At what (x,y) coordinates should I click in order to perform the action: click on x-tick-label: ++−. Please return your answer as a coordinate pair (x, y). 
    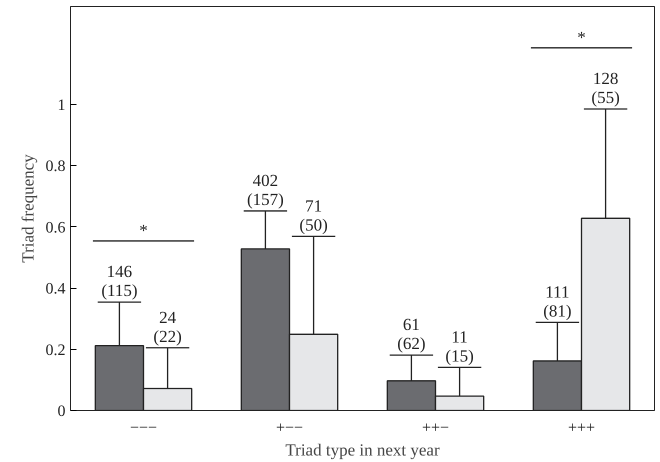
    Looking at the image, I should click on (436, 428).